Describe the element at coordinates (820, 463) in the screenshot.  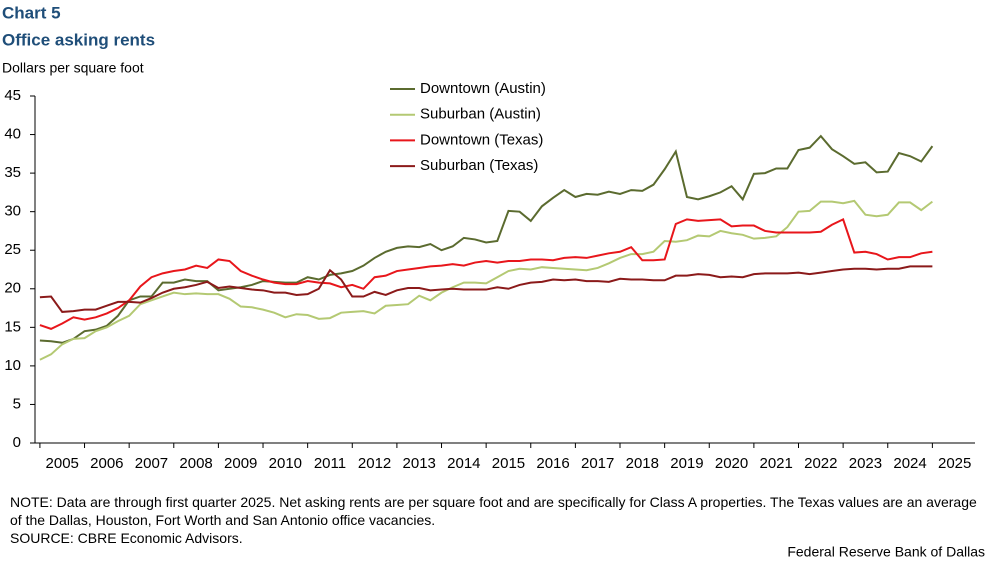
I see `x-tick-label: 2022` at that location.